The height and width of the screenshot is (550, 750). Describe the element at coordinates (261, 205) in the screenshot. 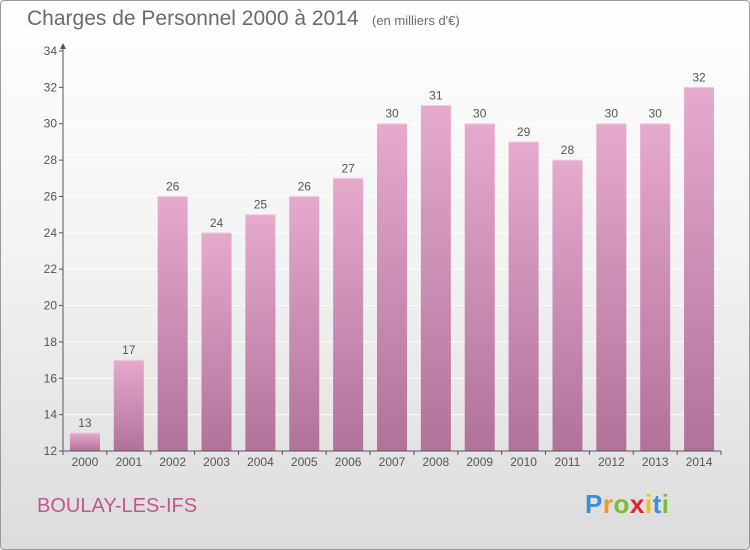

I see `data-label-2004: 25` at that location.